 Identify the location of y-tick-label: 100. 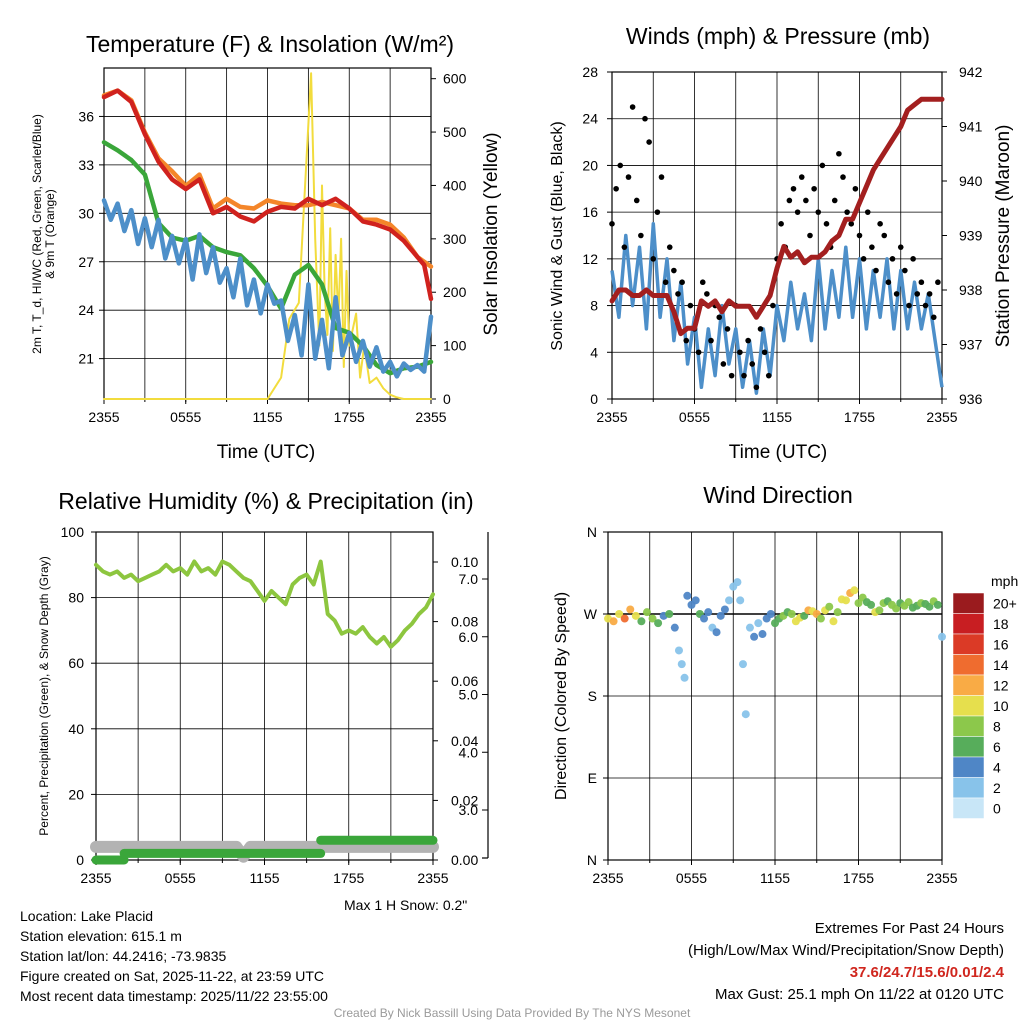
(73, 532).